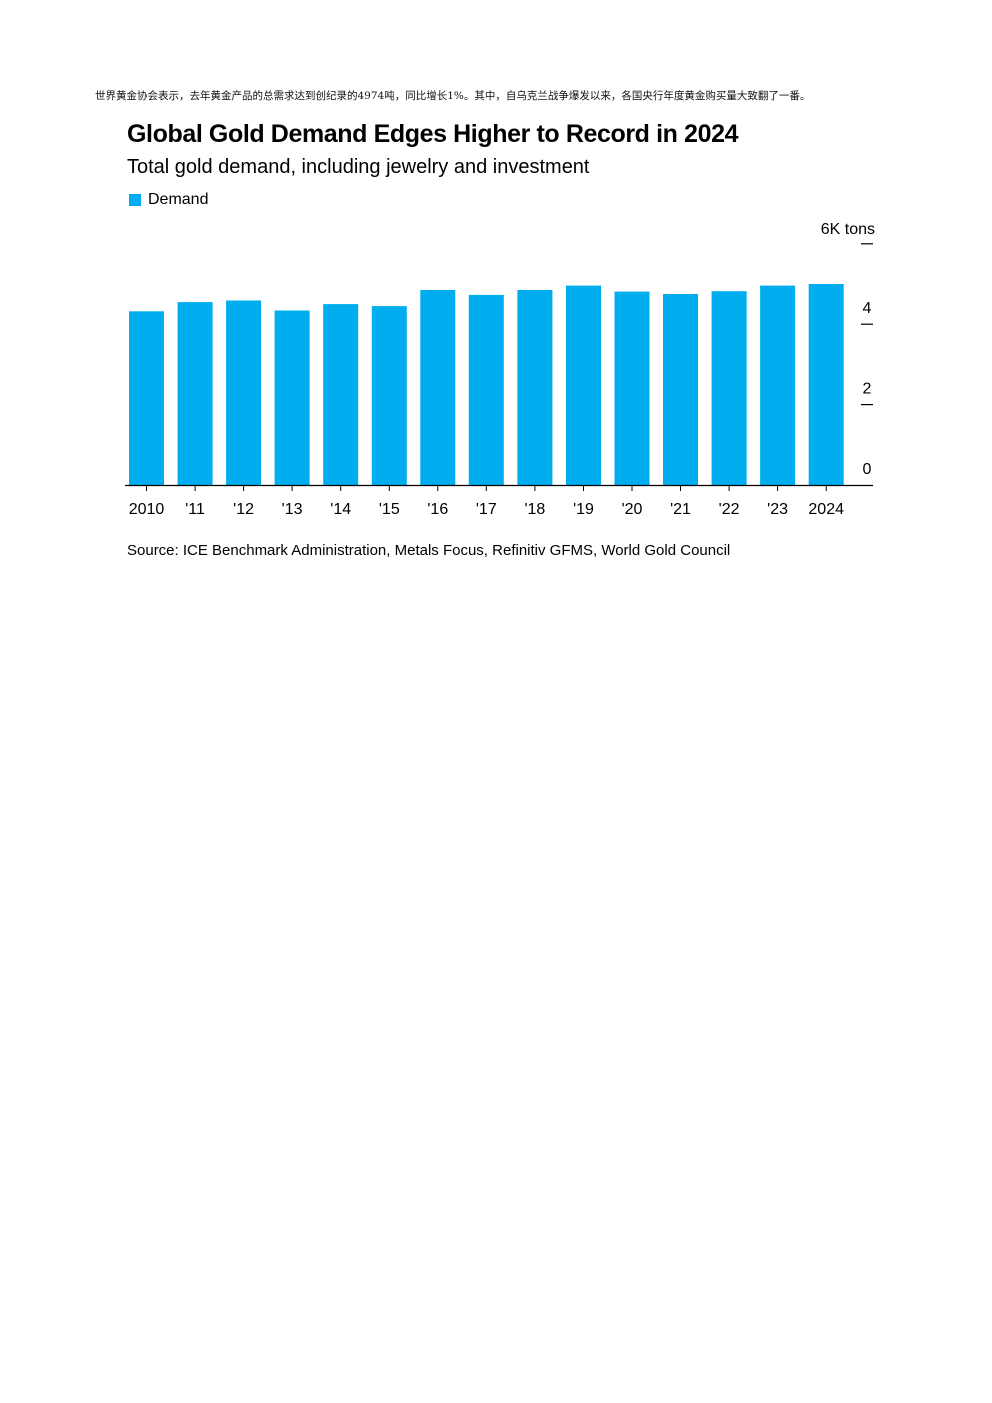 The width and height of the screenshot is (992, 1403). Describe the element at coordinates (486, 509) in the screenshot. I see `x-tick-label: '17` at that location.